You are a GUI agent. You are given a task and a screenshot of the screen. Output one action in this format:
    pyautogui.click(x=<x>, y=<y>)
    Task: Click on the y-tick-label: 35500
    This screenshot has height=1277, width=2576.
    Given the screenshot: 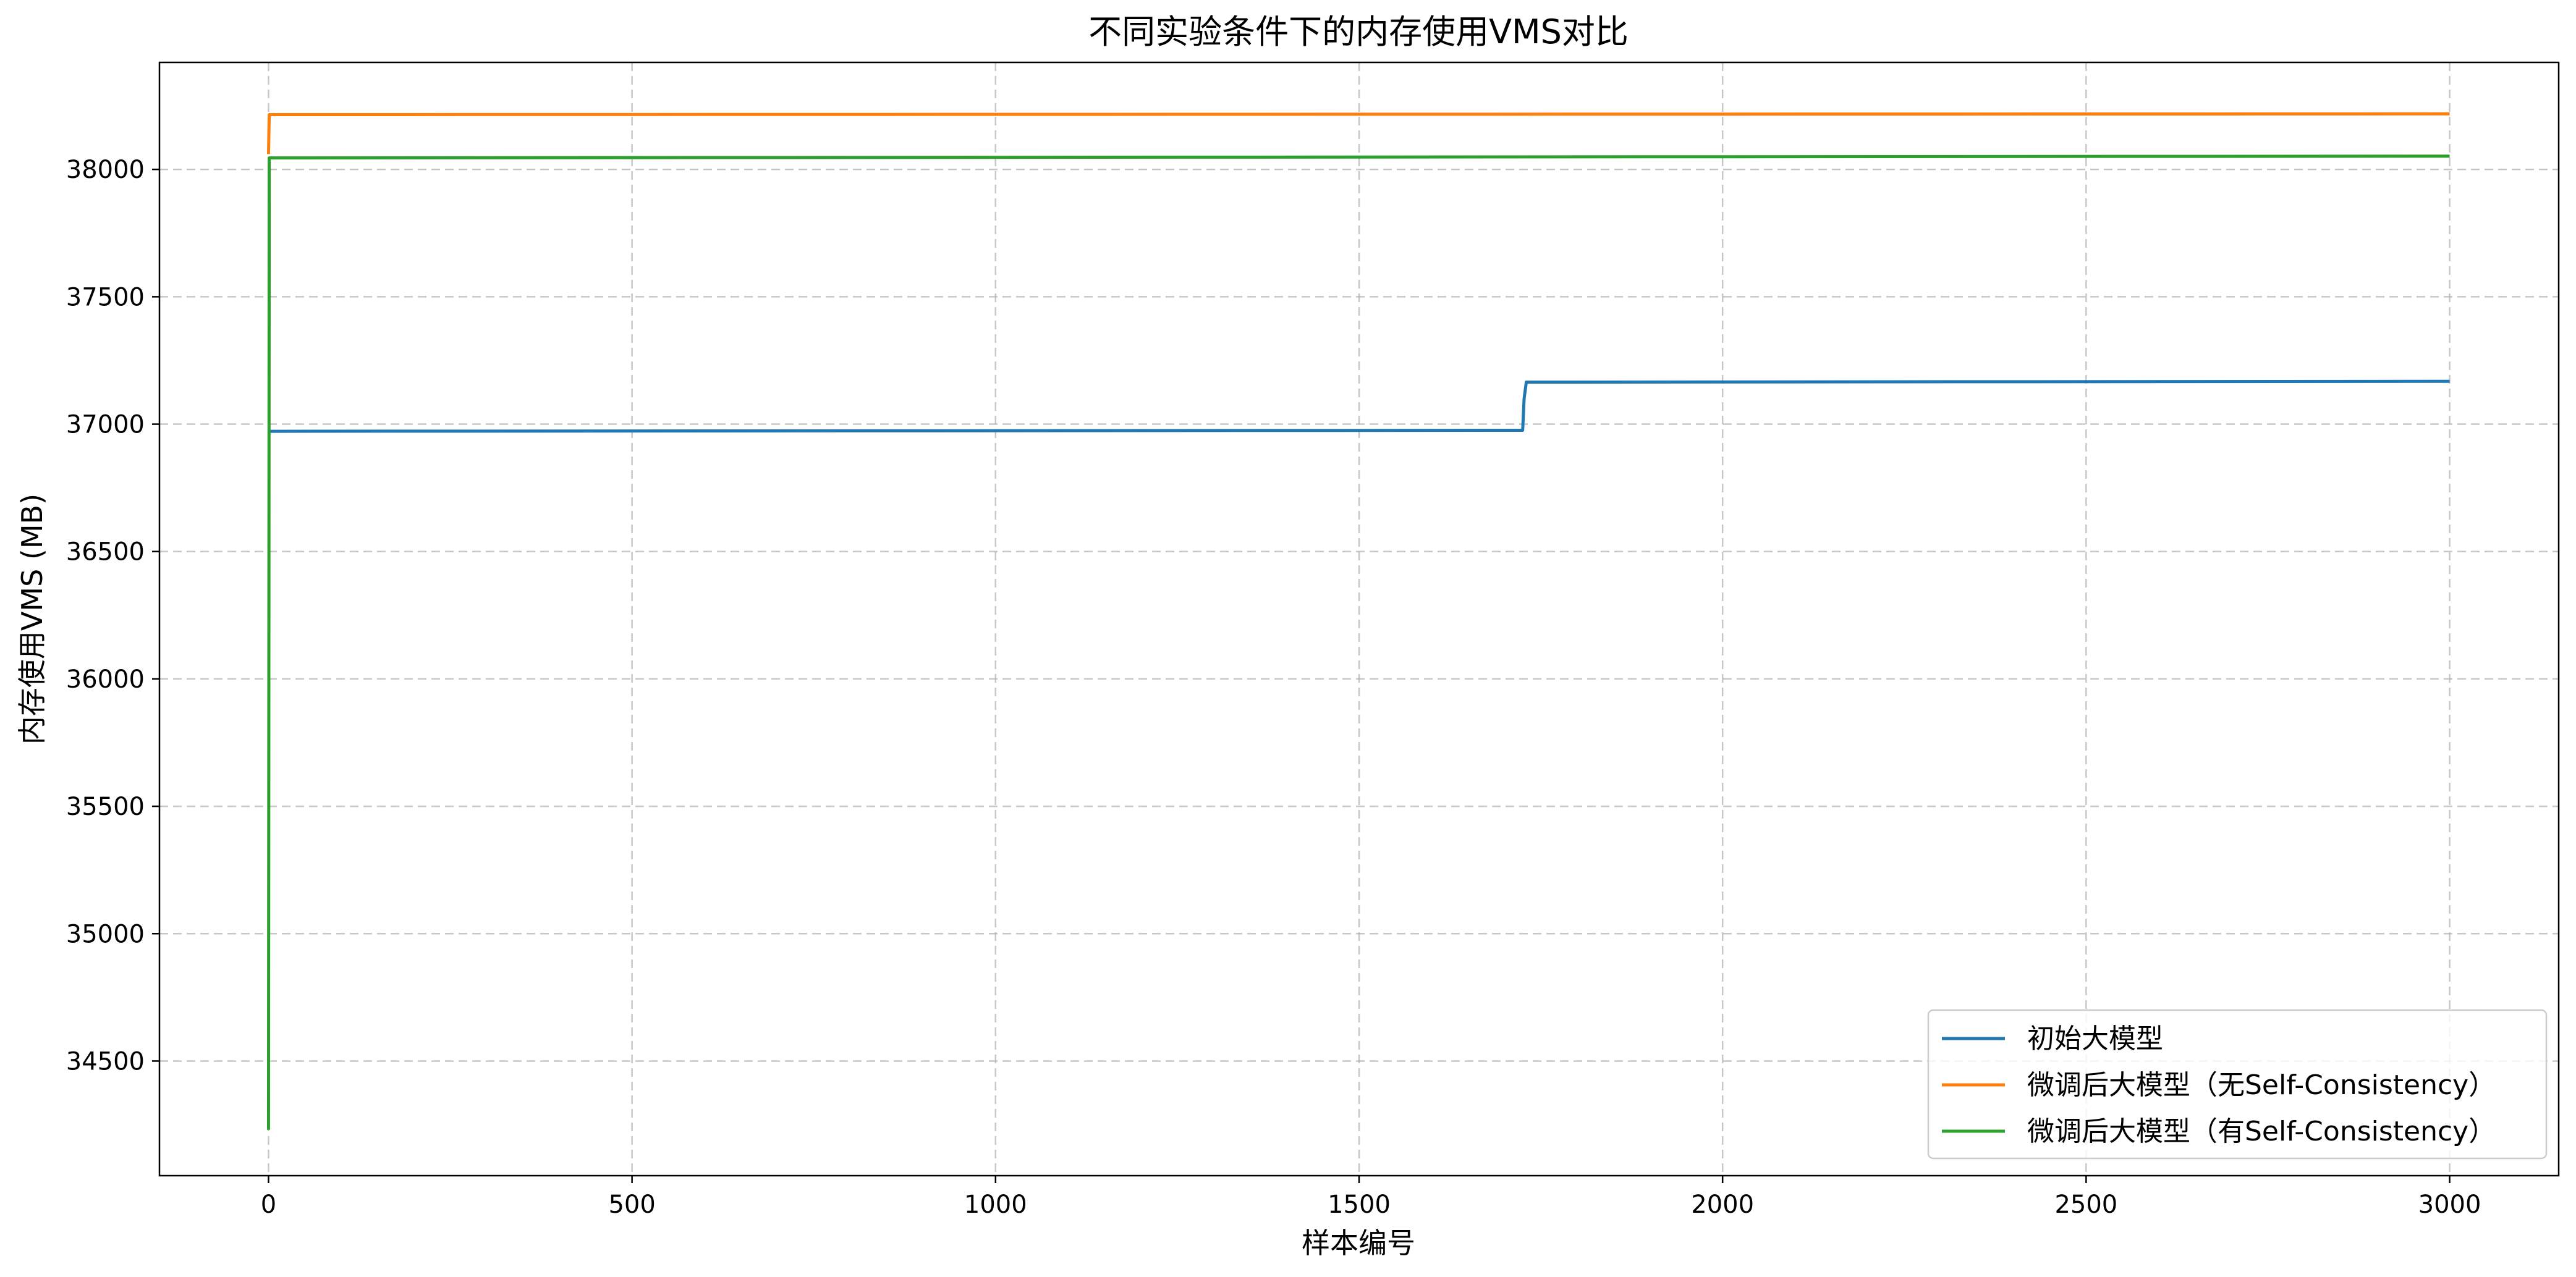 What is the action you would take?
    pyautogui.click(x=105, y=807)
    